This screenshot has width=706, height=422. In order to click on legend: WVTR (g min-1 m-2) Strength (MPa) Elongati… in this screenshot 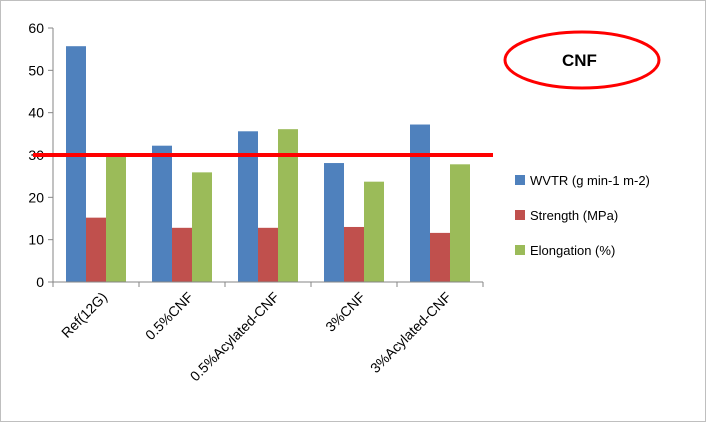, I will do `click(582, 215)`.